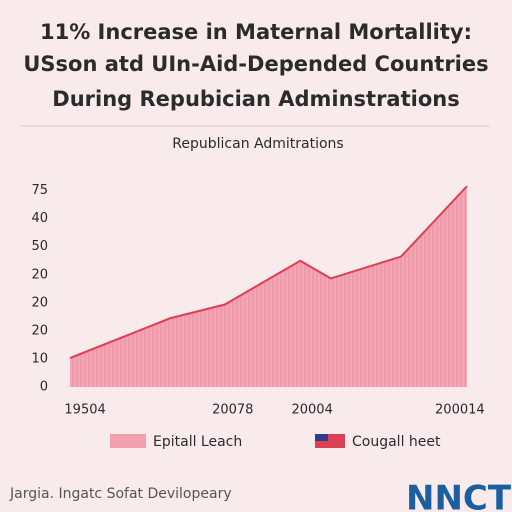 This screenshot has width=512, height=512. What do you see at coordinates (84, 410) in the screenshot?
I see `x-tick-label: 19504` at bounding box center [84, 410].